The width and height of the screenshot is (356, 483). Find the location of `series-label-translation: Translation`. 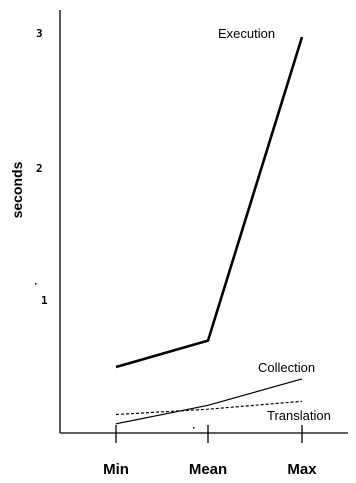

series-label-translation: Translation is located at coordinates (299, 415).